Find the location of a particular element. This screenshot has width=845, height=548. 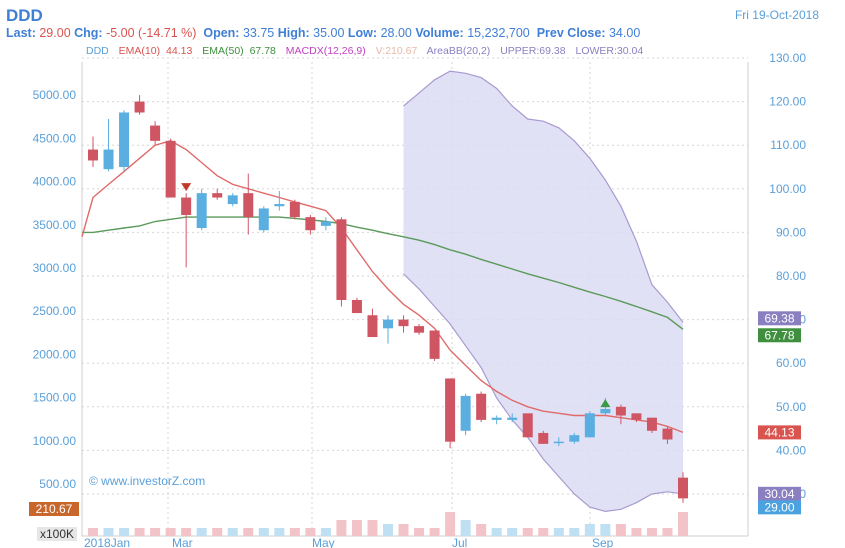

high-value: 35.00 is located at coordinates (329, 33).